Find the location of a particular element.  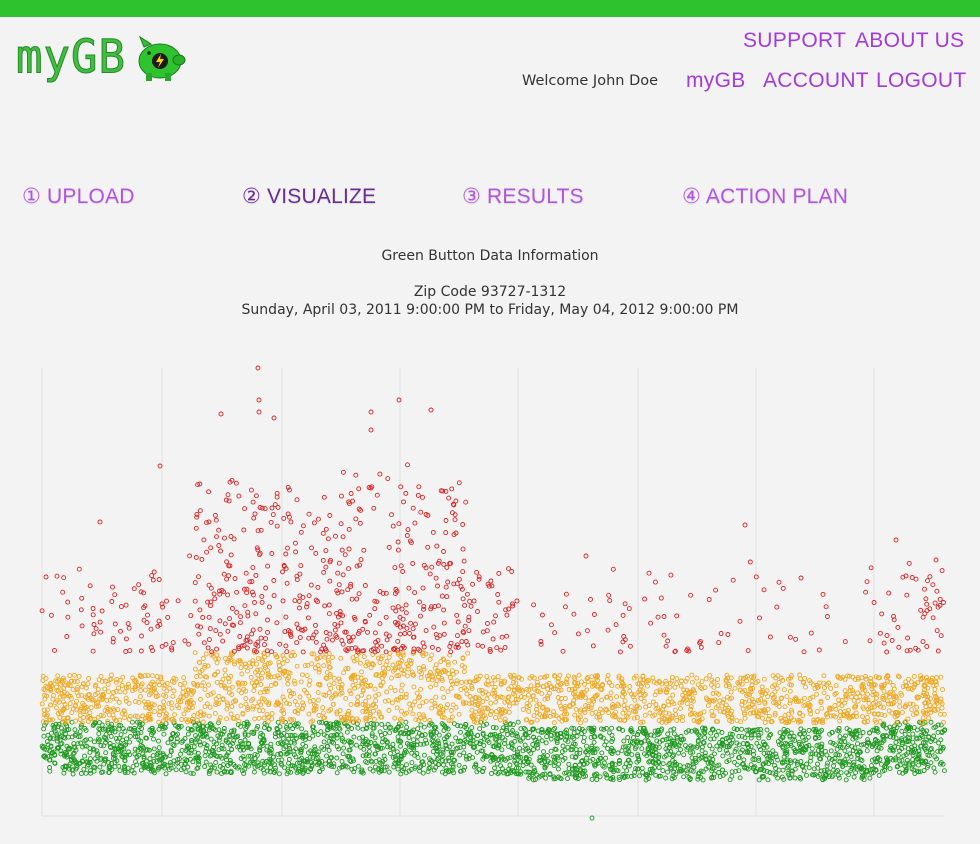

step-action-plan: ④ ACTION PLAN is located at coordinates (765, 196).